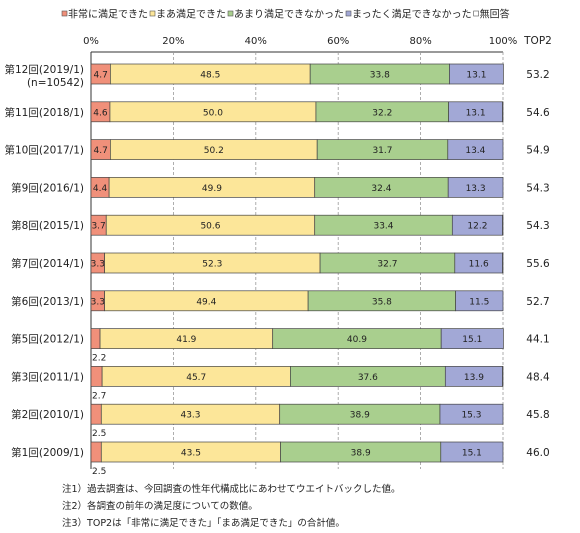  Describe the element at coordinates (380, 76) in the screenshot. I see `value-label-r1-s3: 33.8` at that location.